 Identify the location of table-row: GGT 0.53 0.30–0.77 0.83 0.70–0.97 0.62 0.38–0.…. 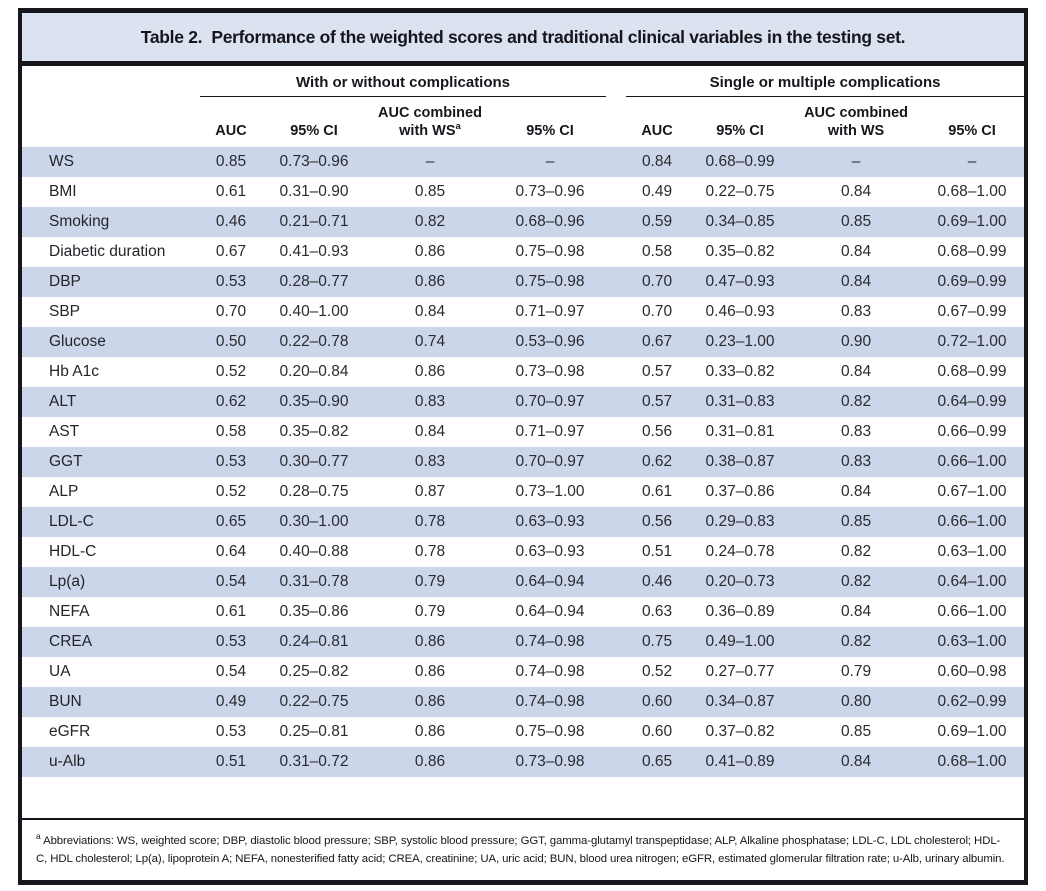
(523, 462).